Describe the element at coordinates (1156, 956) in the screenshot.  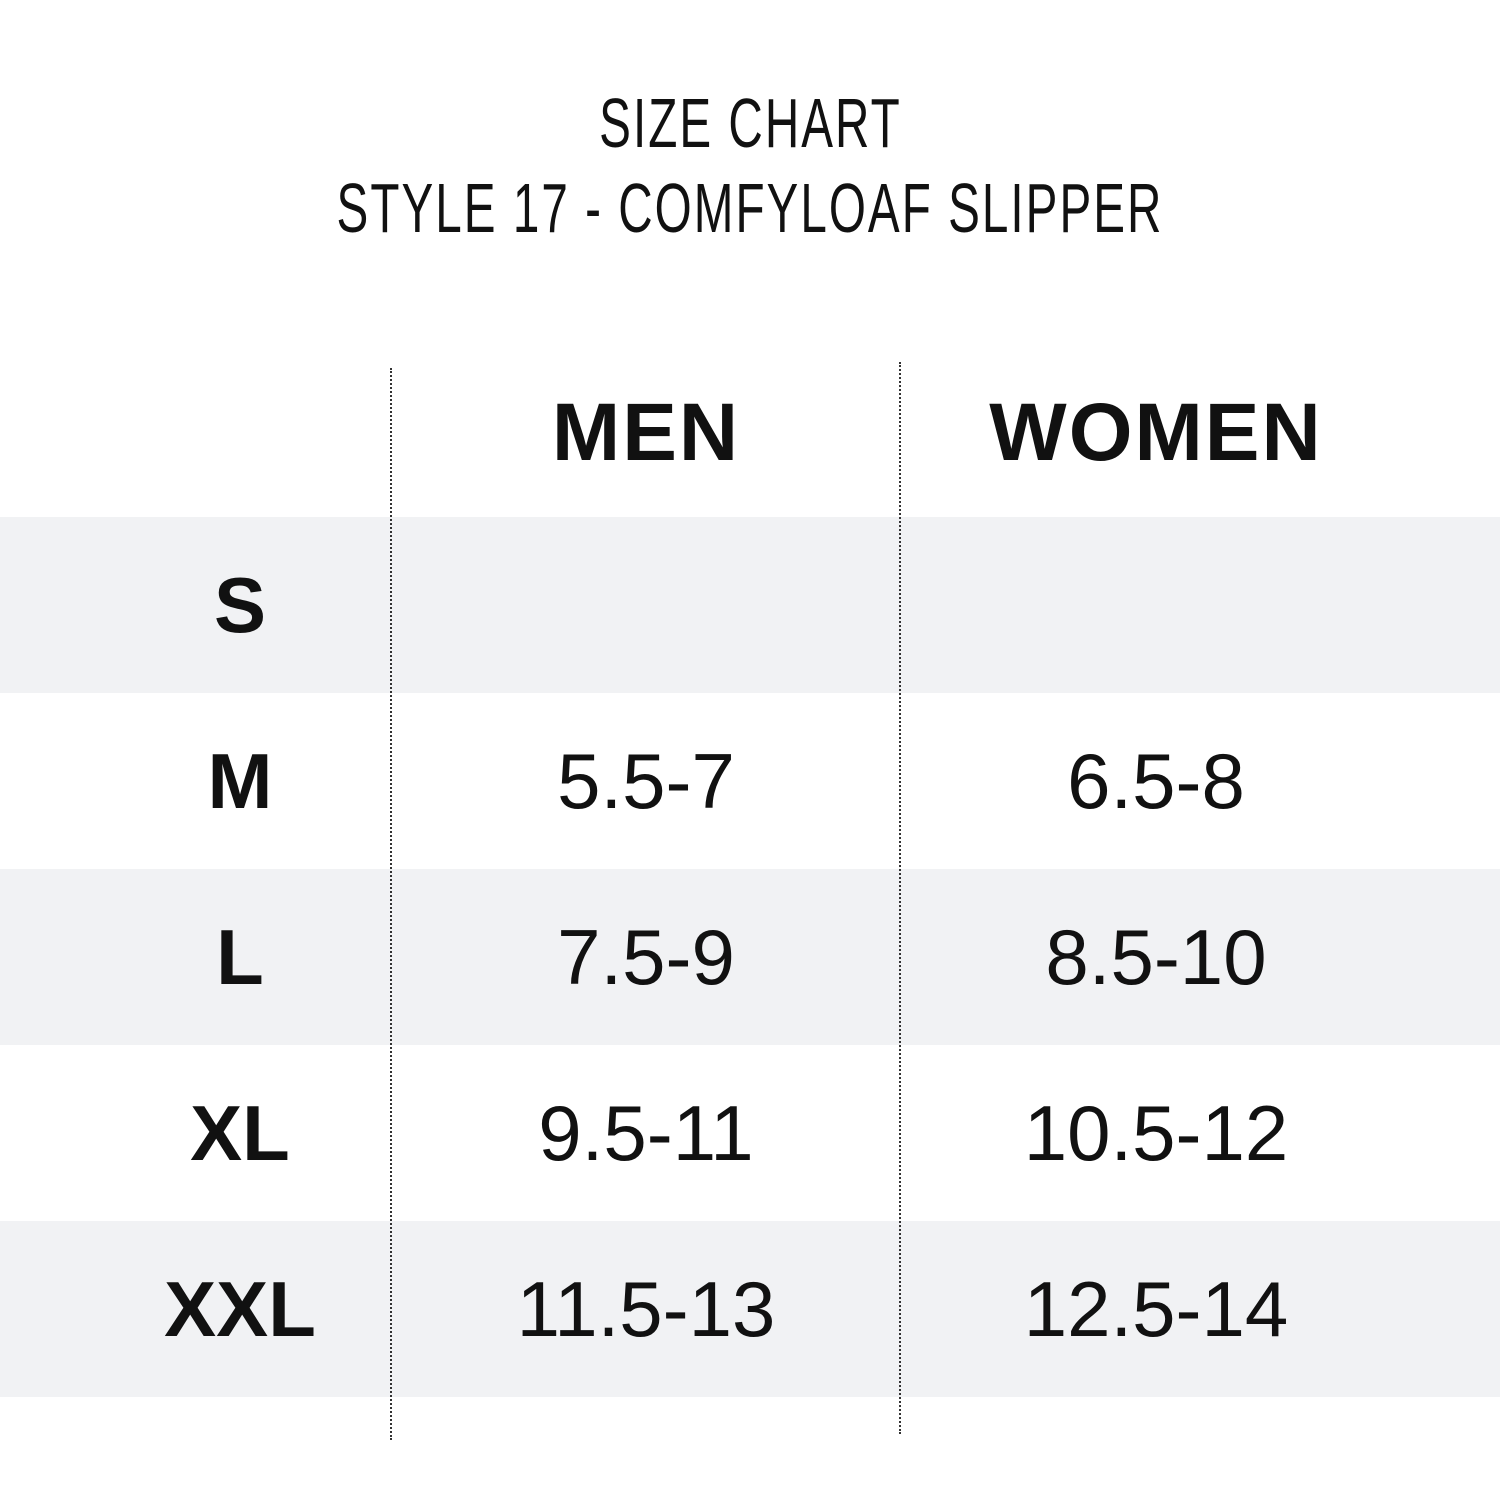
I see `women-size: 8.5-10` at that location.